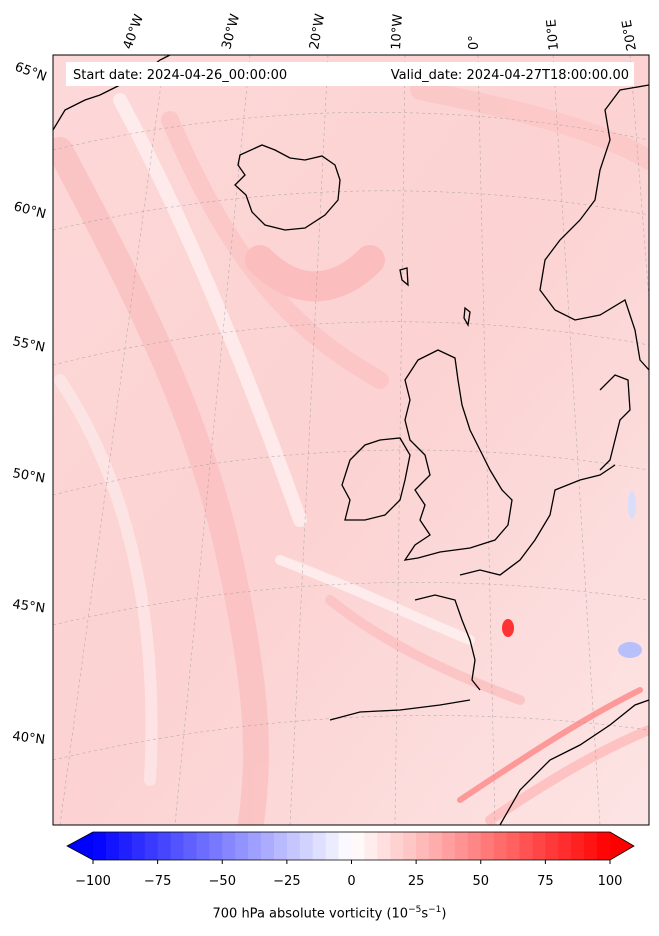 This screenshot has width=659, height=936. I want to click on latitude-labels: 65°N 60°N 55°N 50°N 45°N 40°N, so click(29, 404).